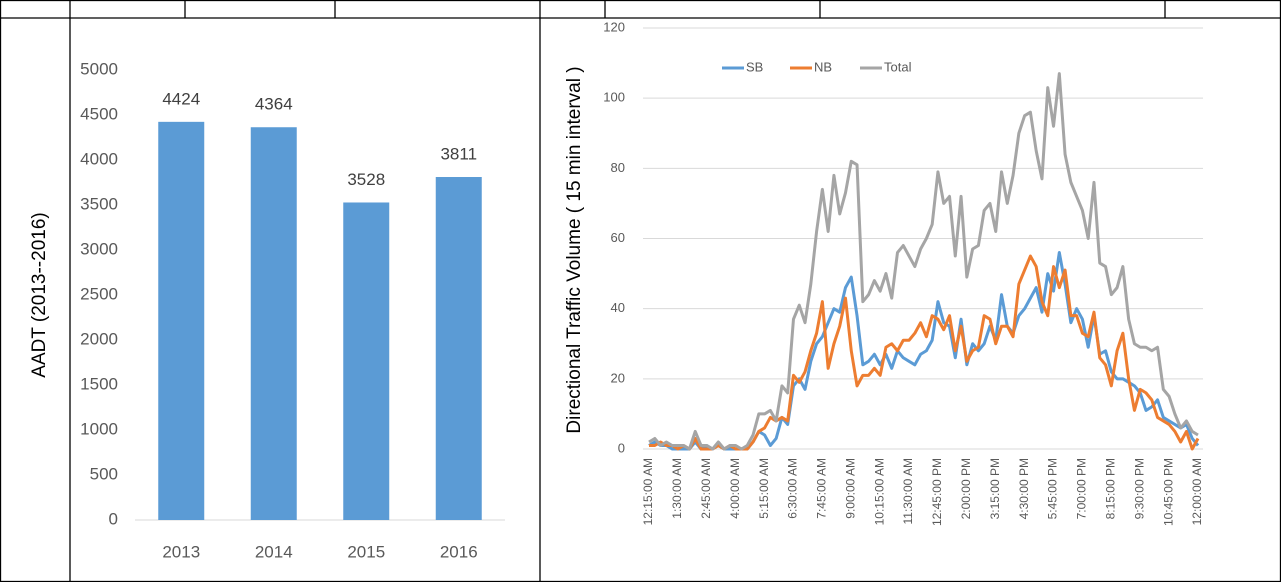 This screenshot has height=582, width=1281. I want to click on y-tick-label: 60, so click(618, 237).